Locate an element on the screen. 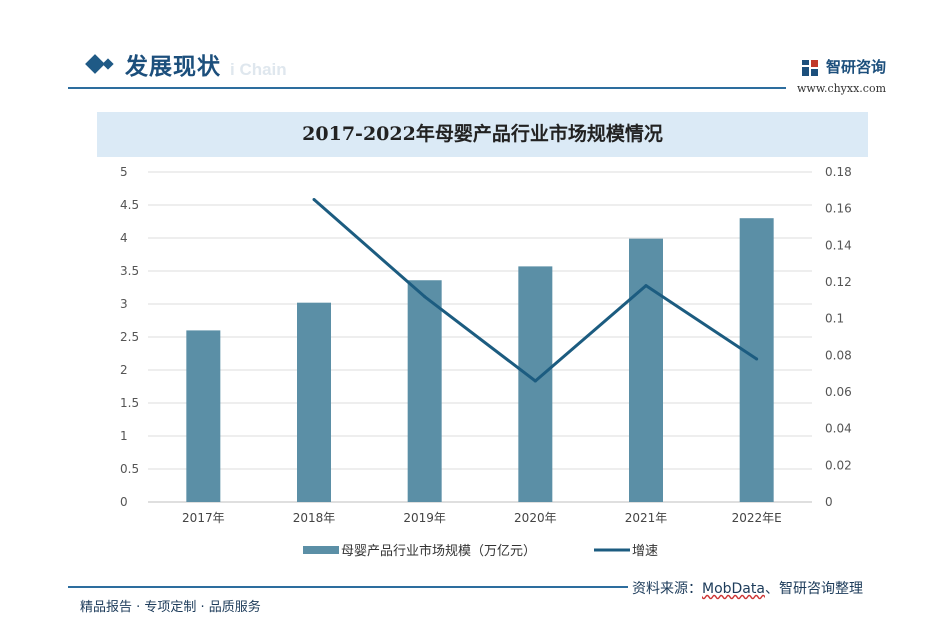 The width and height of the screenshot is (934, 629). right-tick-label: 0.02 is located at coordinates (838, 465).